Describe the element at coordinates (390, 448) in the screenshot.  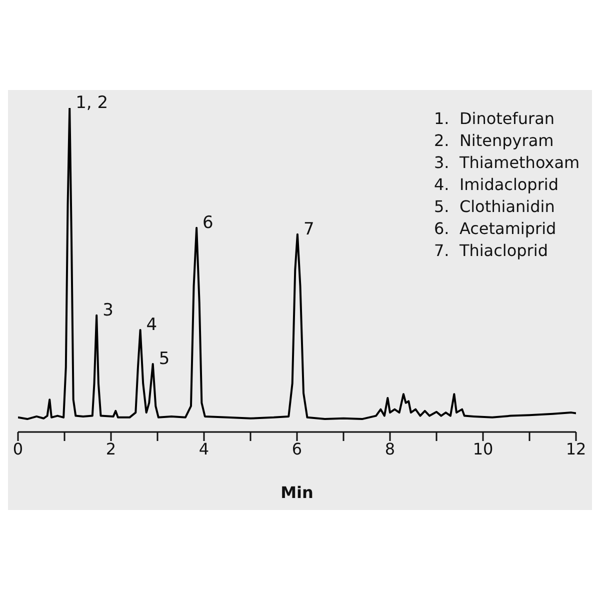
I see `x-tick-label: 8` at that location.